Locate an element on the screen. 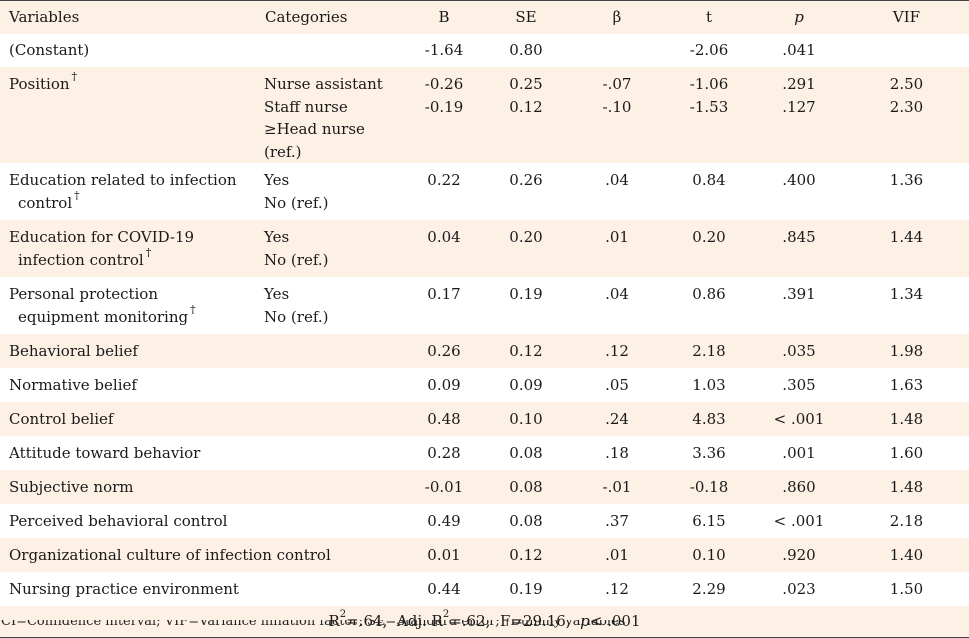 The image size is (969, 638). cell-label: Control belief is located at coordinates (128, 419).